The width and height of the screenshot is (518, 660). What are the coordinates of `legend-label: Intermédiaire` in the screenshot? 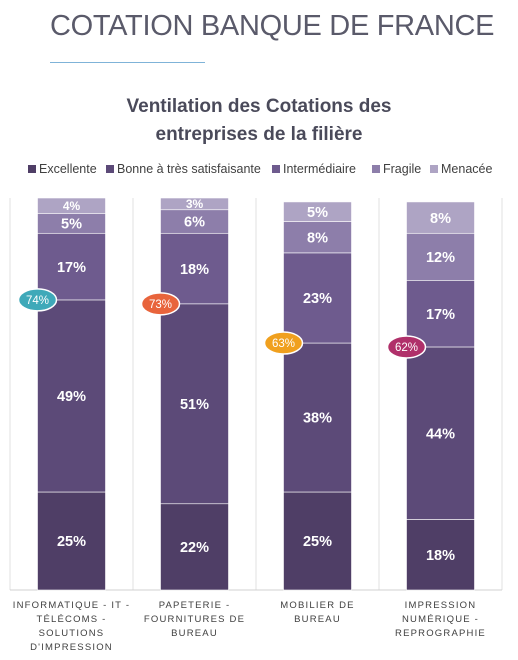 It's located at (319, 169).